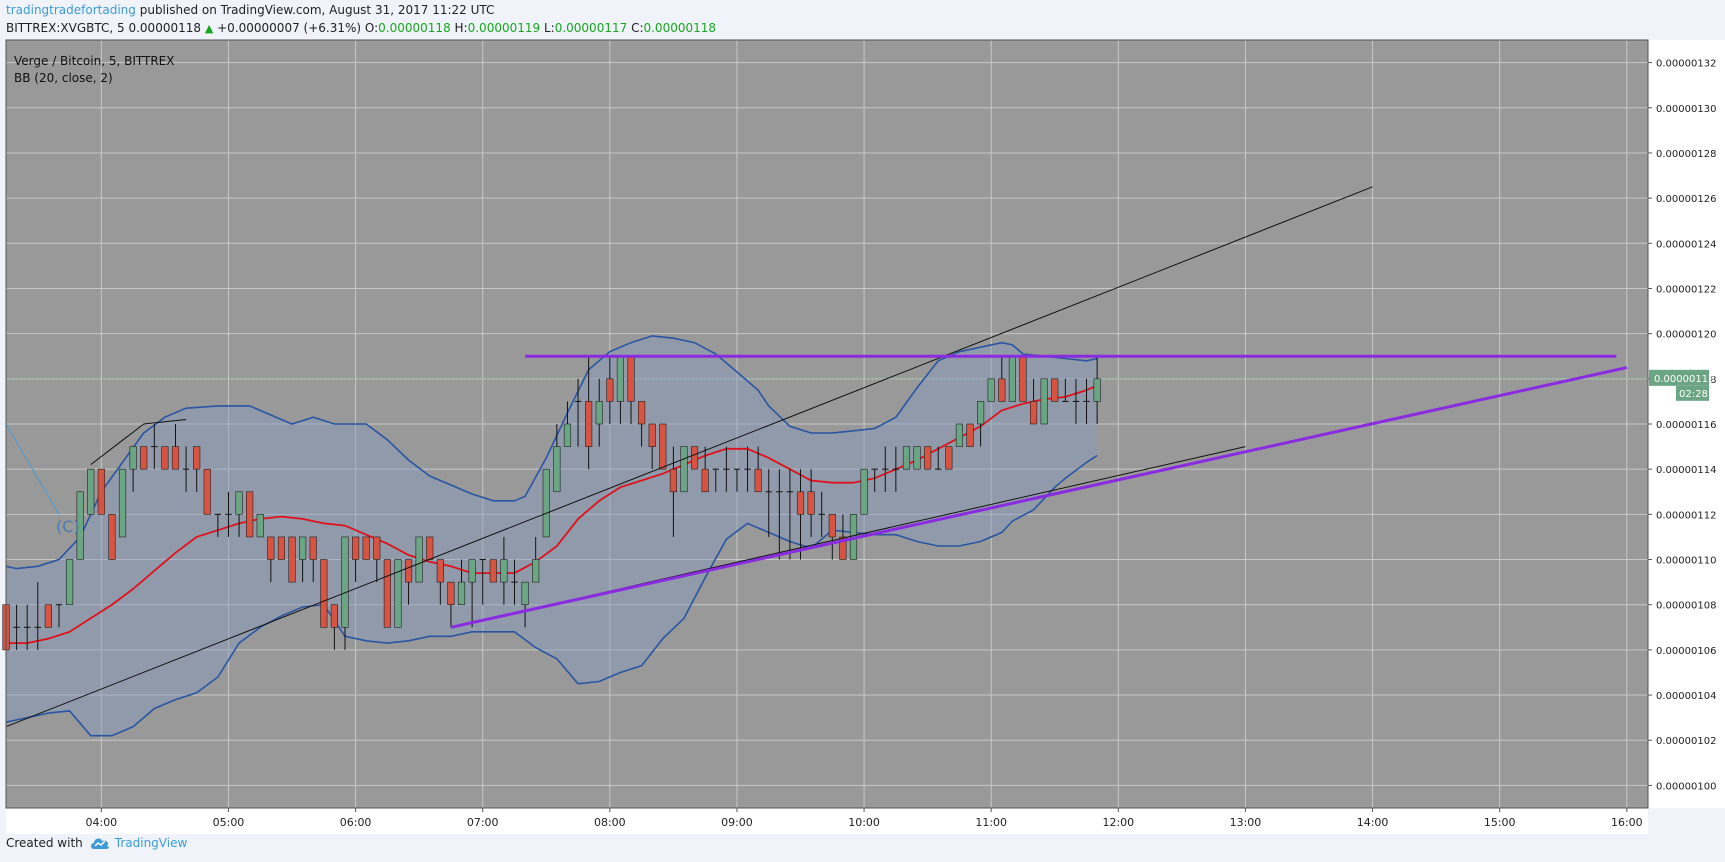 This screenshot has height=862, width=1725. What do you see at coordinates (1686, 424) in the screenshot?
I see `price-axis` at bounding box center [1686, 424].